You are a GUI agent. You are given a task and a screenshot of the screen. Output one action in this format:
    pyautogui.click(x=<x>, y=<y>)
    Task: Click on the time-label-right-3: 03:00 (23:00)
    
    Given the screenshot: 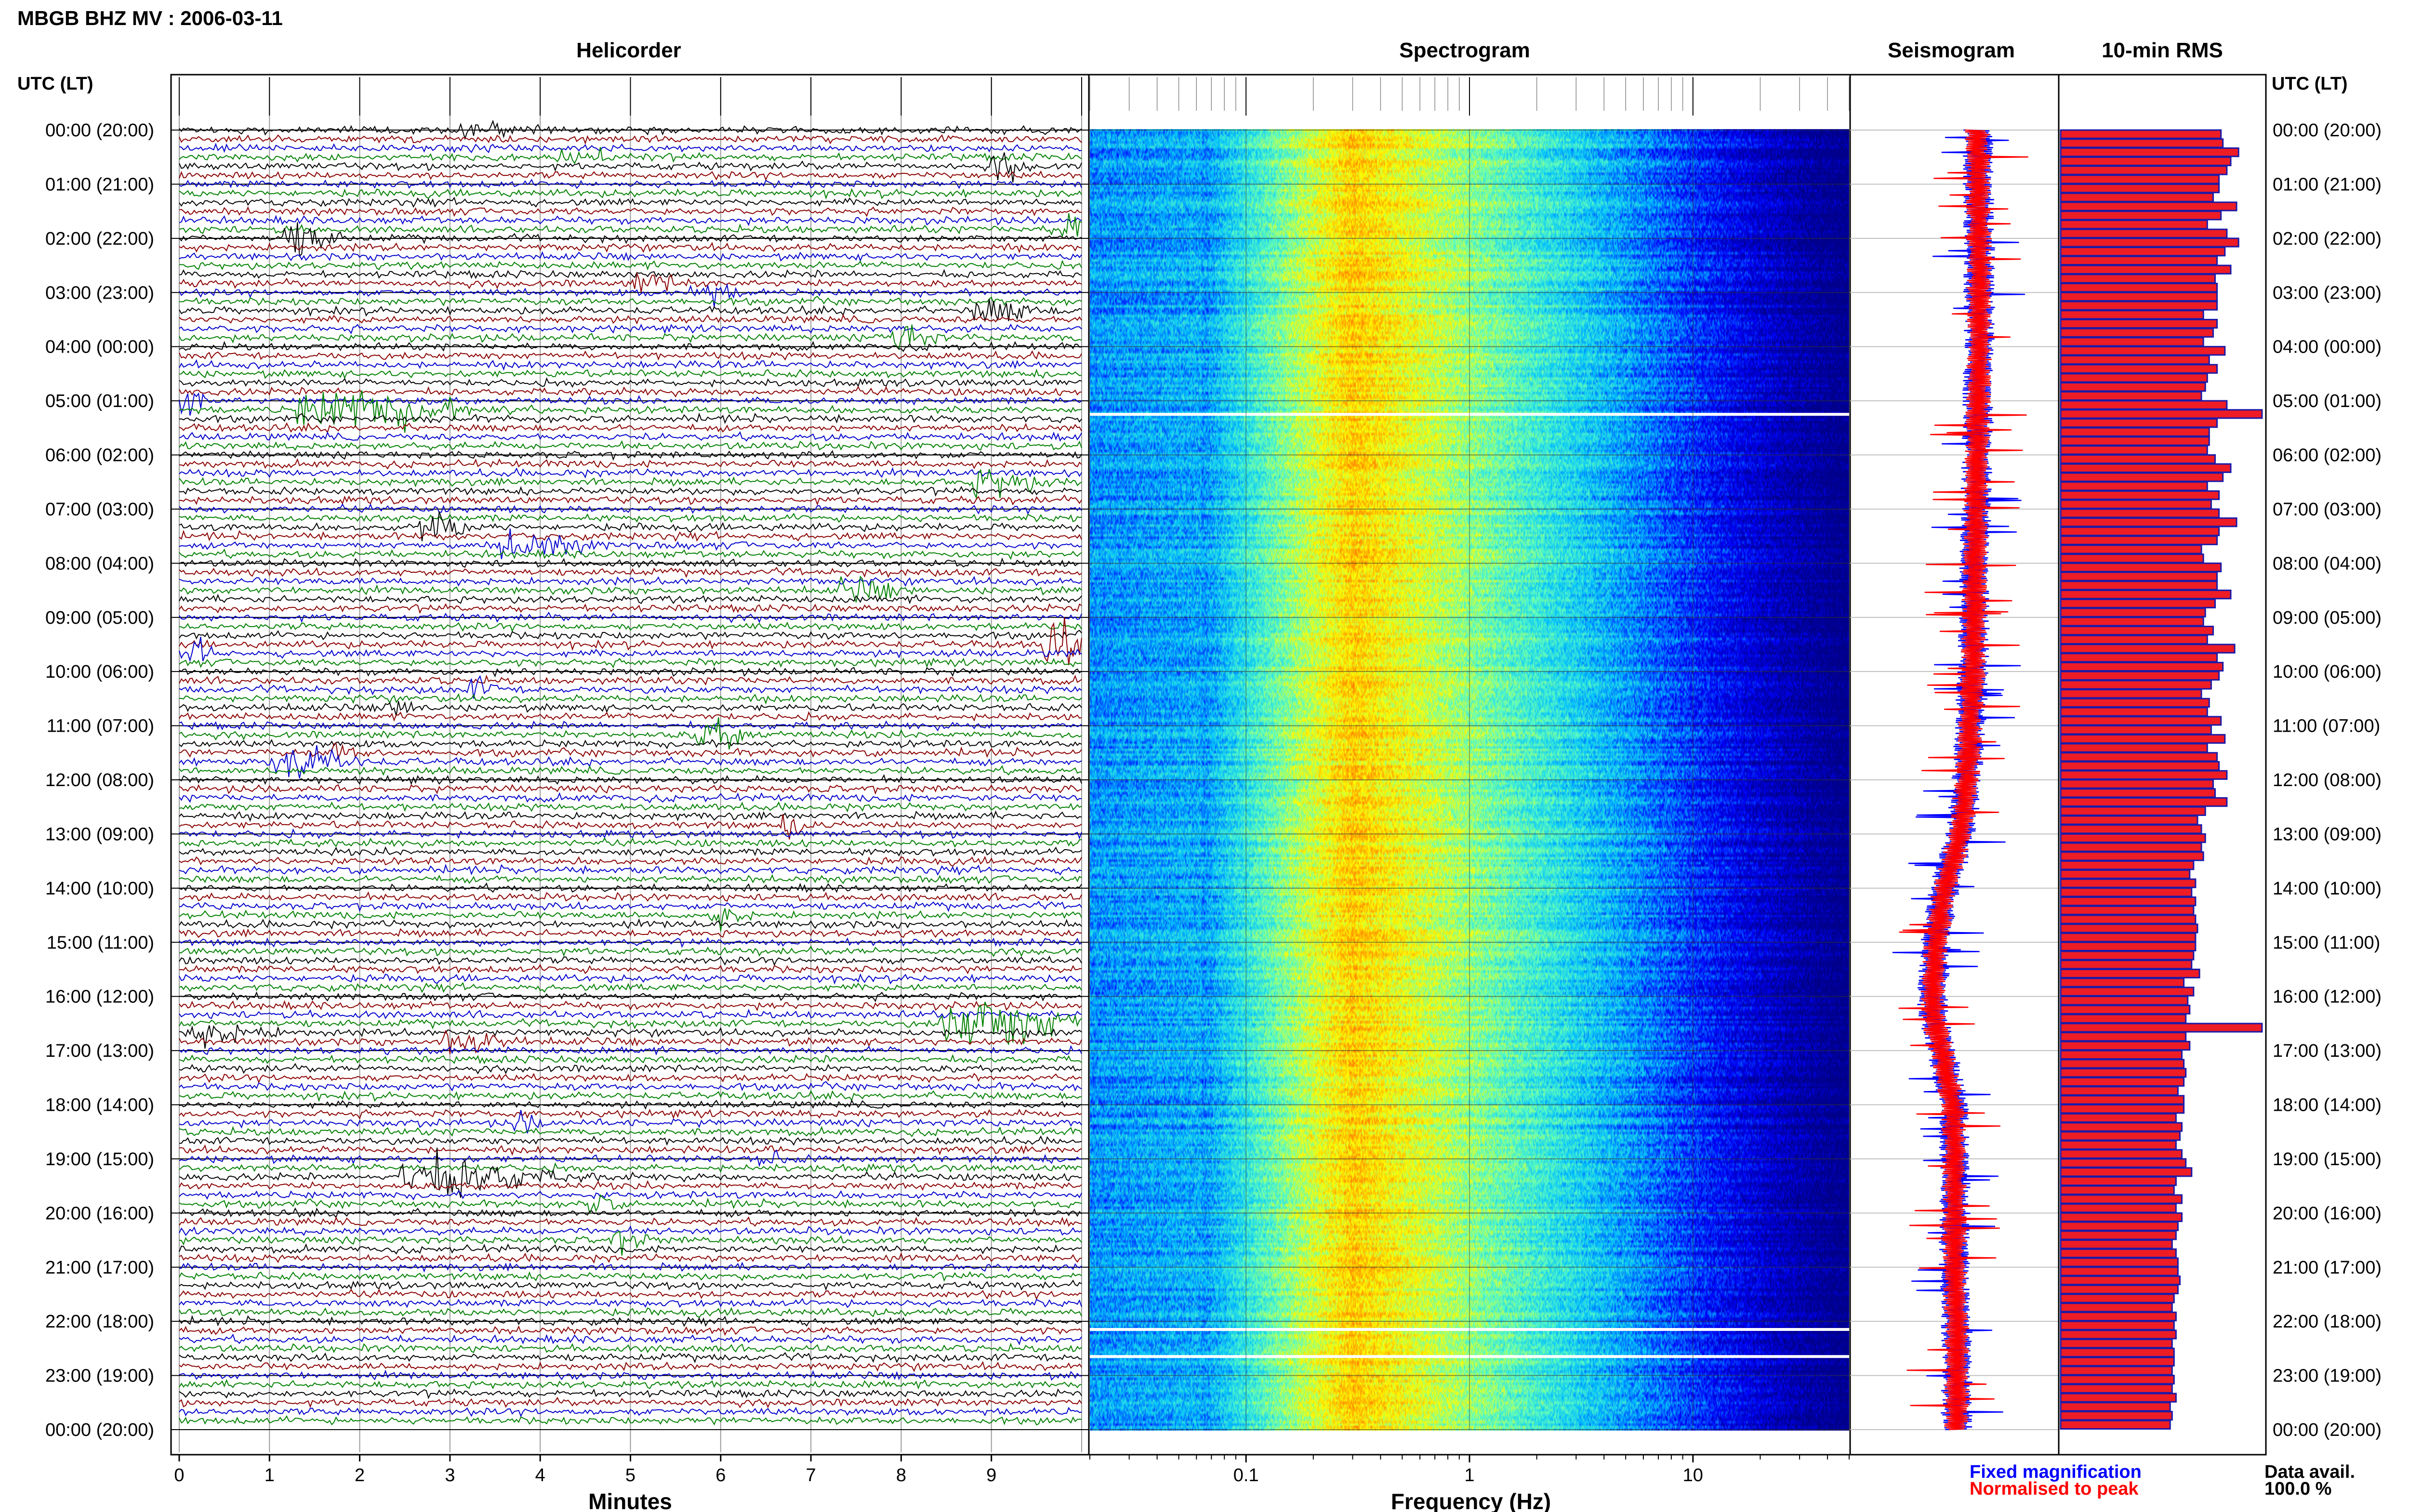 What is the action you would take?
    pyautogui.click(x=2327, y=293)
    